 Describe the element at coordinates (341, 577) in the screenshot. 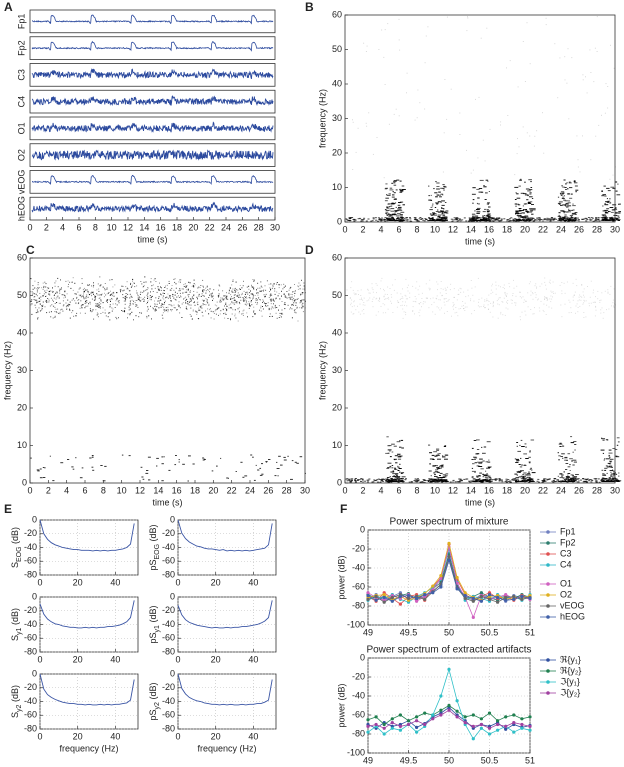

I see `y-axis-label: power (dB)` at that location.